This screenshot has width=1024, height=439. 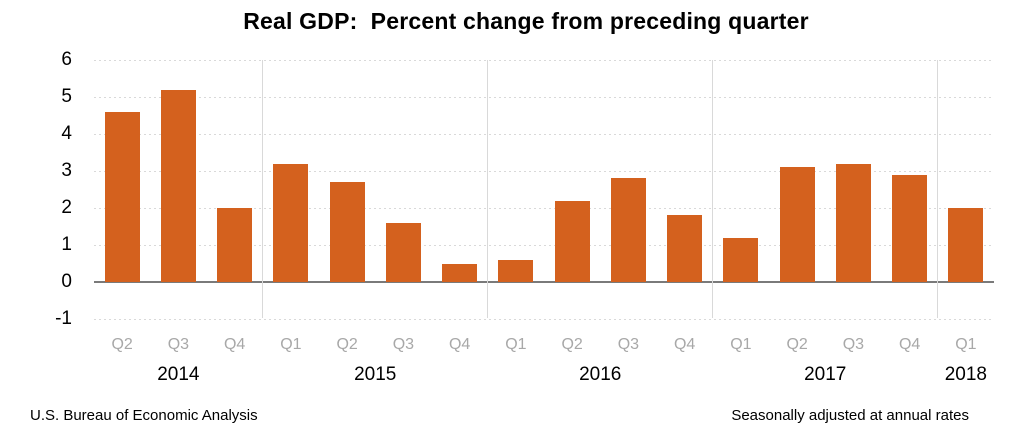 I want to click on year-label: 2015, so click(x=375, y=374).